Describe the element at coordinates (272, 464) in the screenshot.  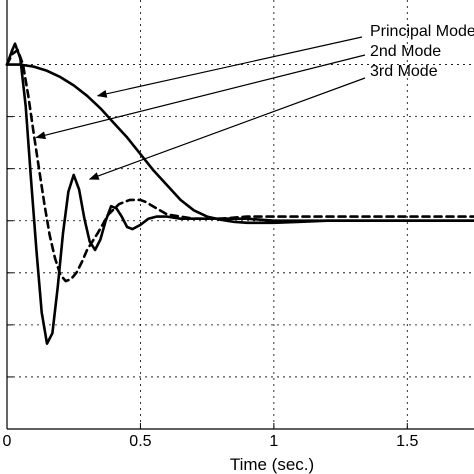
I see `x-axis-label: Time (sec.)` at that location.